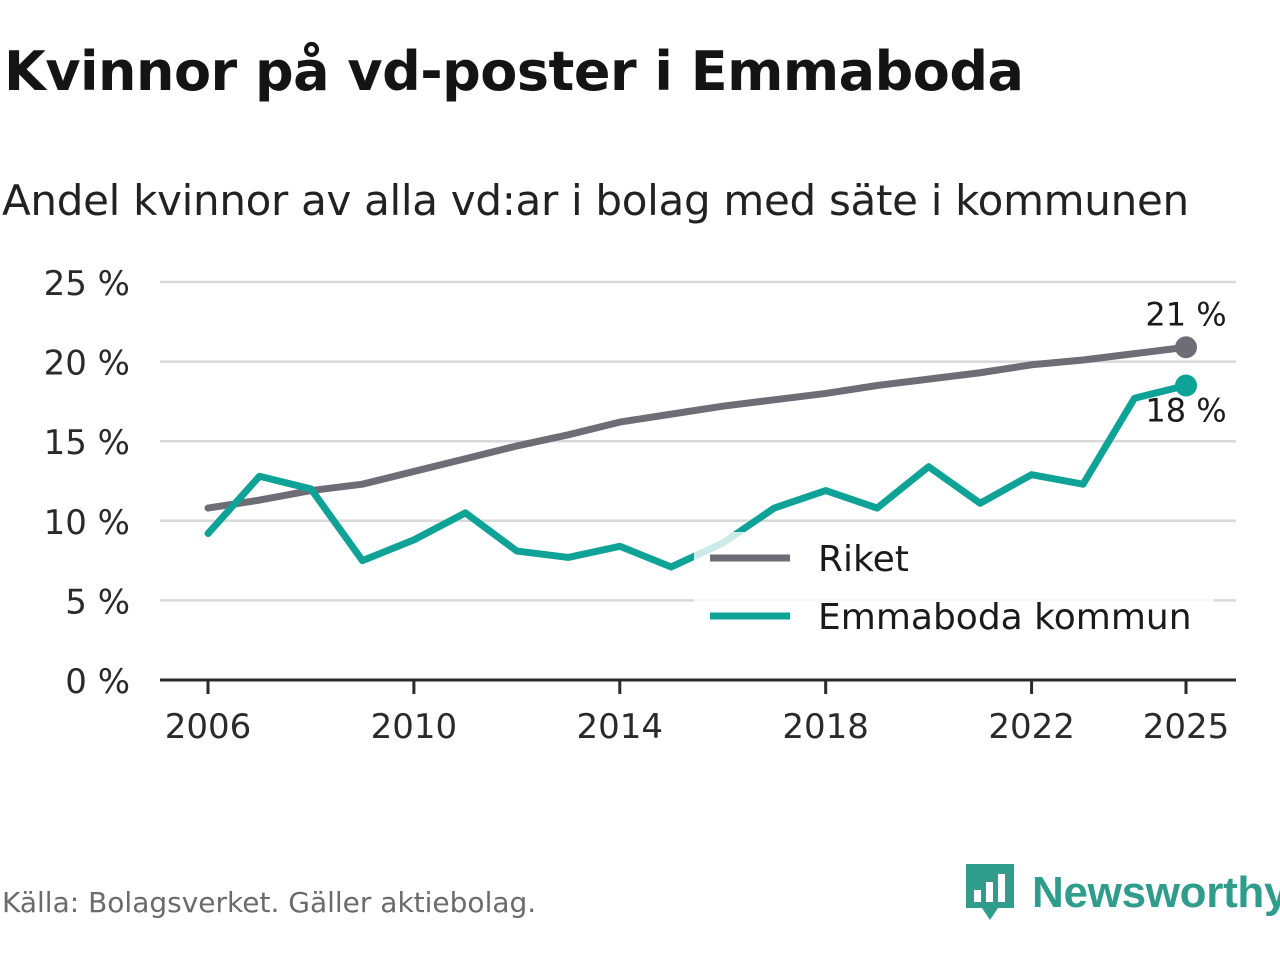  I want to click on x-tick-label: 2022, so click(1031, 727).